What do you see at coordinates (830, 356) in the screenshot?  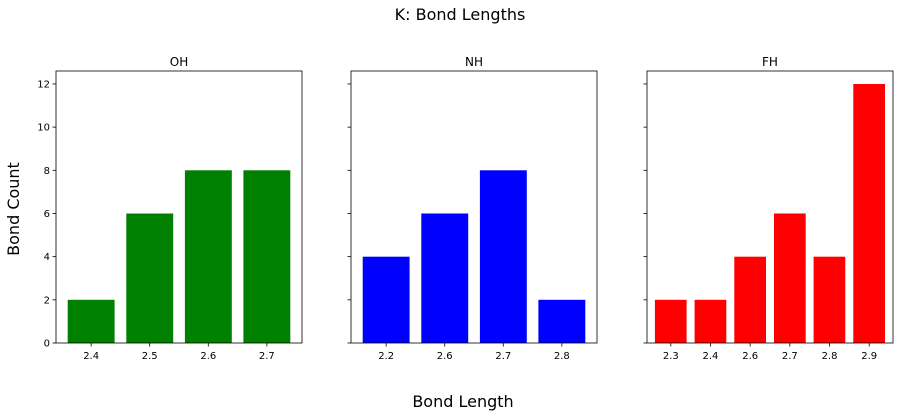 I see `x-tick-label-fh-4: 2.8` at bounding box center [830, 356].